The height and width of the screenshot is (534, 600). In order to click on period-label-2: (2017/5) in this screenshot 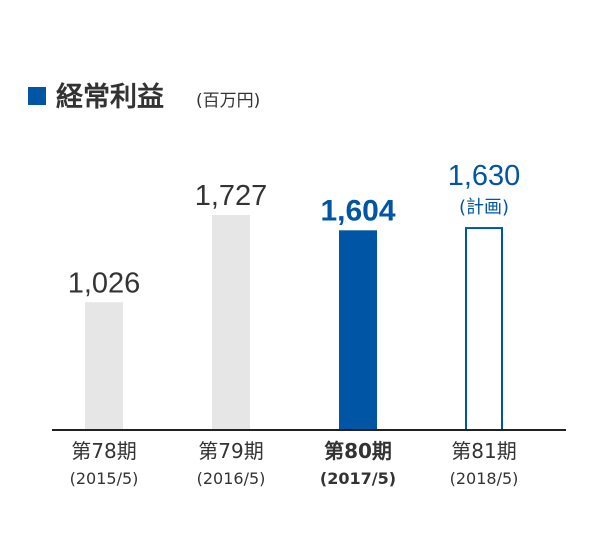, I will do `click(358, 478)`.